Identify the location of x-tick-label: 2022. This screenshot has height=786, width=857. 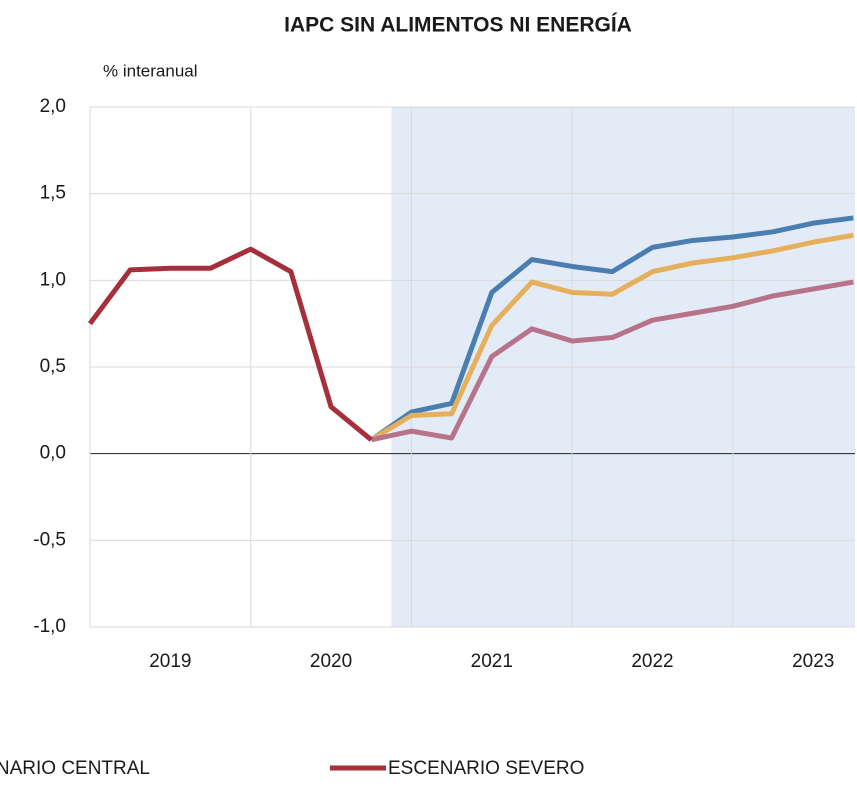
(652, 661).